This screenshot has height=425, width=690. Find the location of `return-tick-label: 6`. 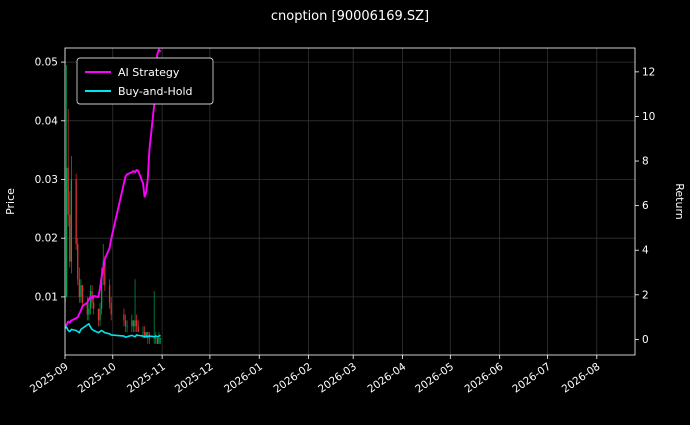

return-tick-label: 6 is located at coordinates (645, 206).